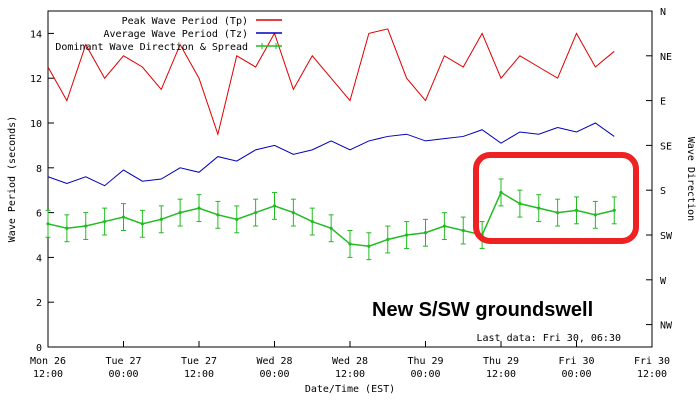  I want to click on y2-tick-label: NW, so click(666, 326).